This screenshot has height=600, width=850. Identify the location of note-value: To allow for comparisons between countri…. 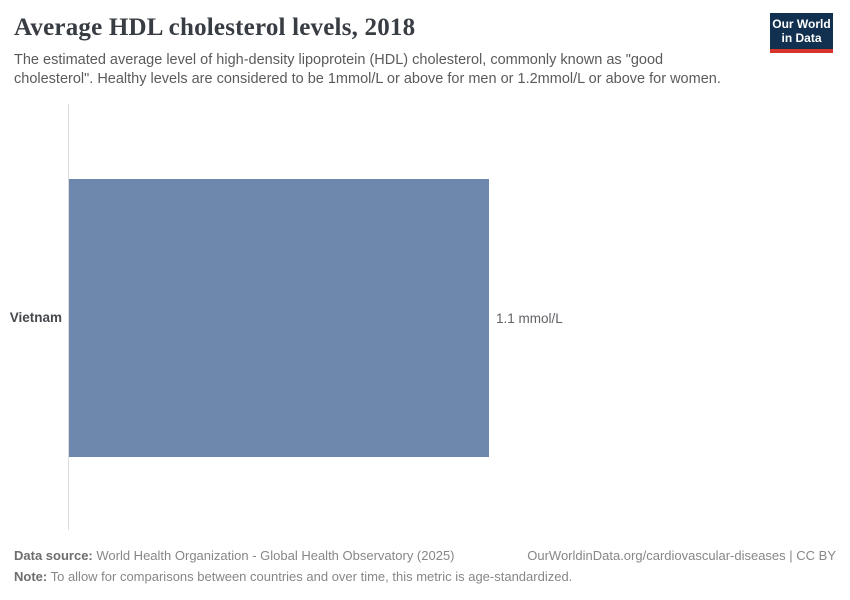
(310, 576).